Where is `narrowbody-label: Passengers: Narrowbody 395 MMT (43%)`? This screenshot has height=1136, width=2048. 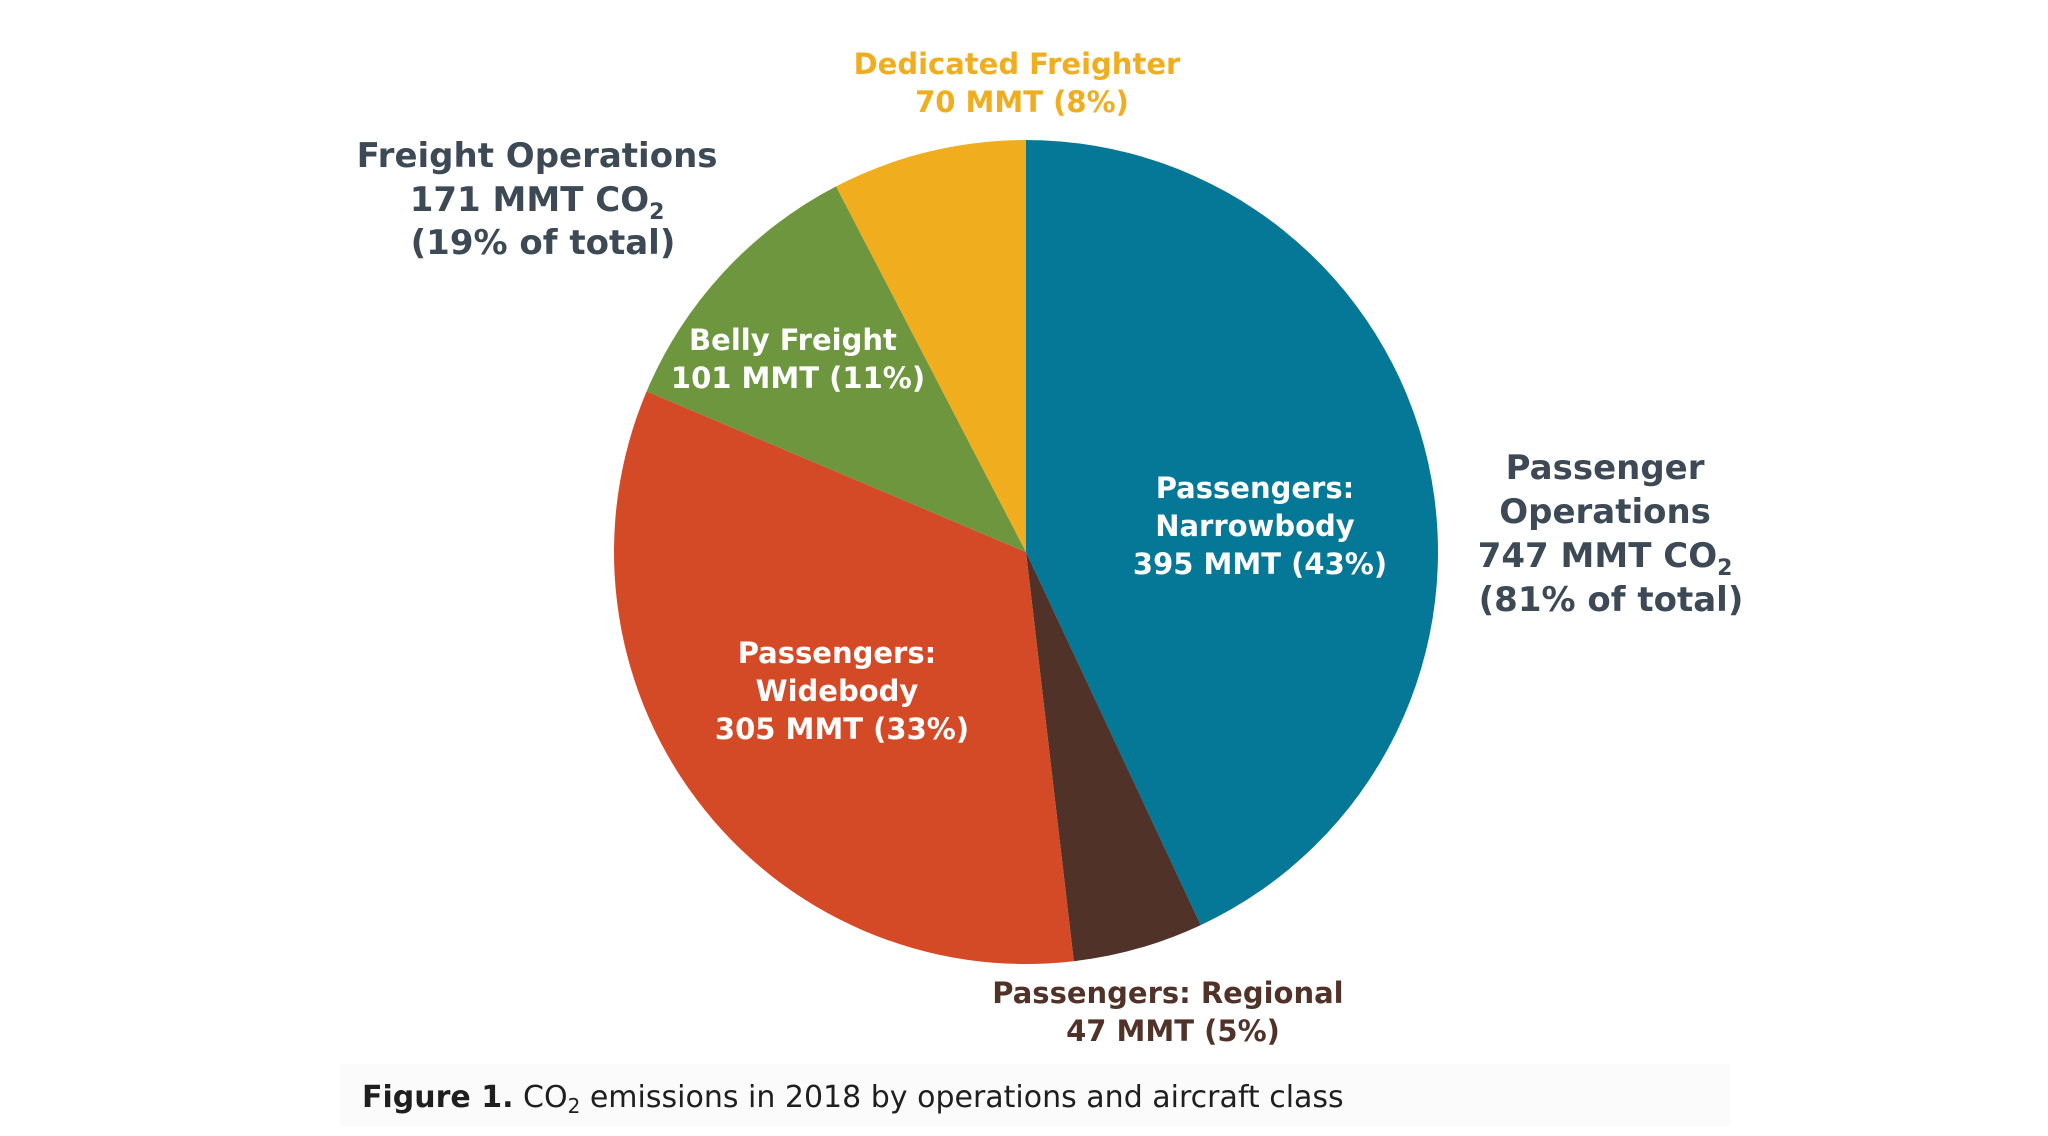
narrowbody-label: Passengers: Narrowbody 395 MMT (43%) is located at coordinates (1260, 526).